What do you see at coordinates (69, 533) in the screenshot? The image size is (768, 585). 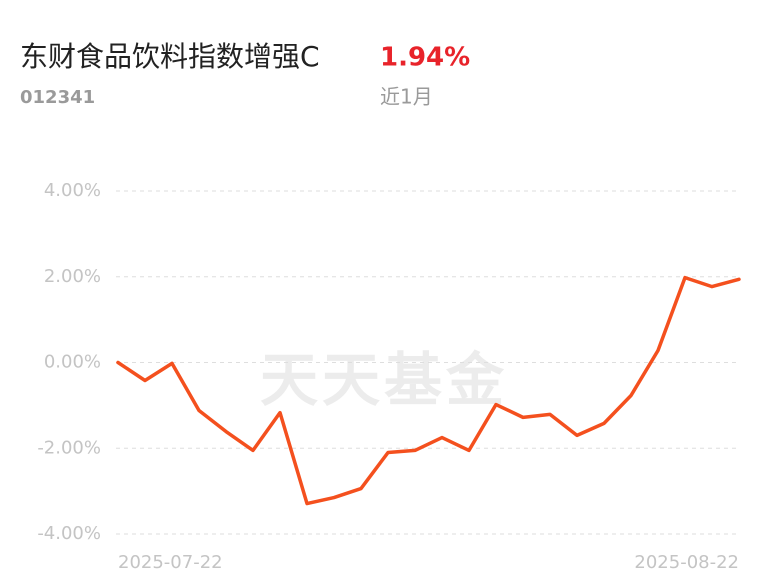 I see `y-tick-label: -4.00%` at bounding box center [69, 533].